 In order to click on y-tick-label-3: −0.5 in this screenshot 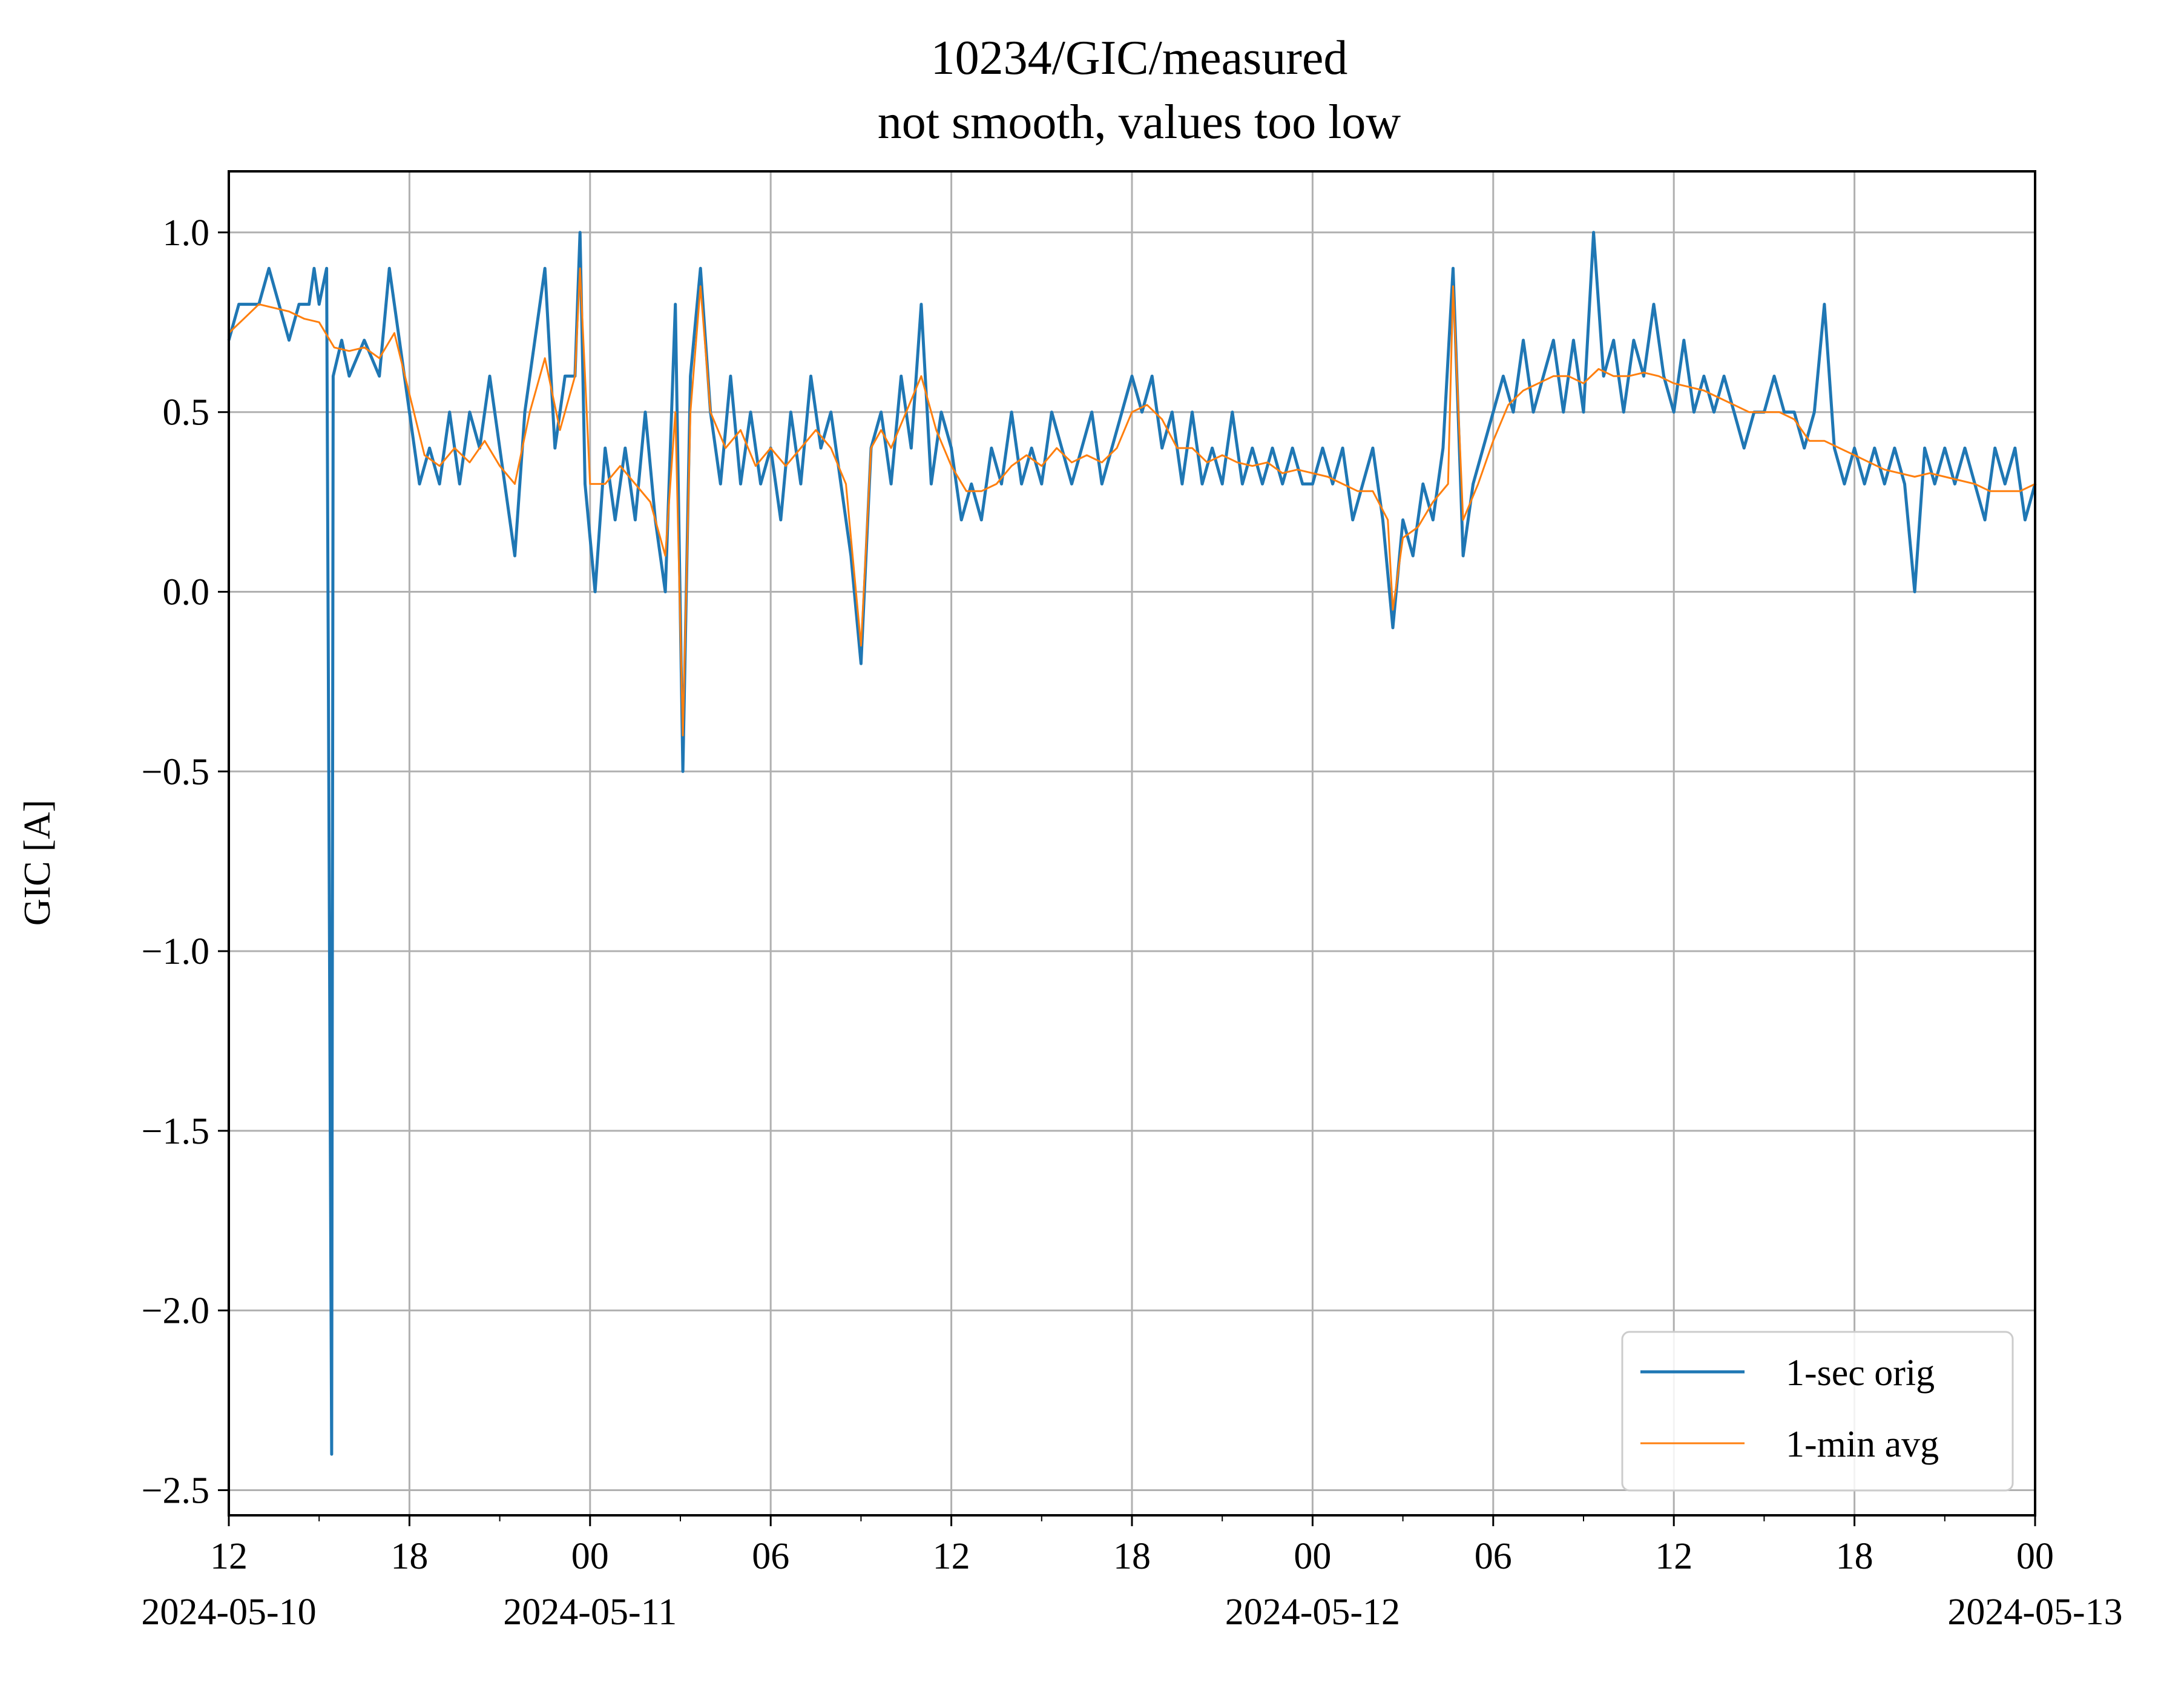, I will do `click(175, 771)`.